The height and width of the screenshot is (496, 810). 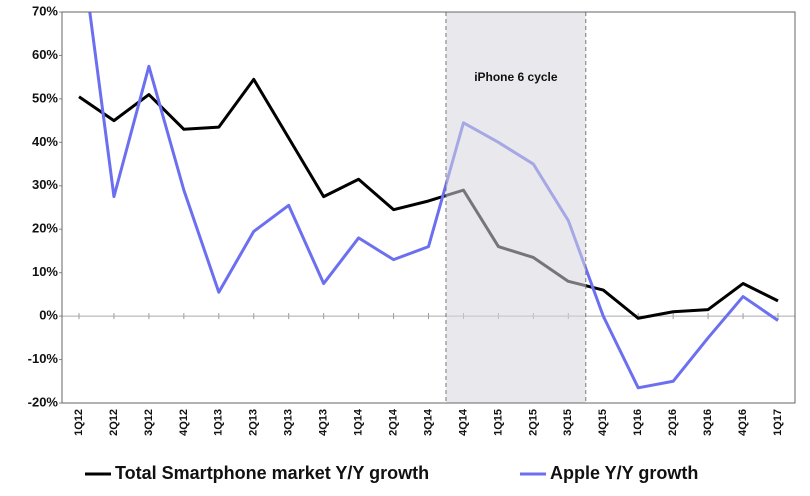 What do you see at coordinates (568, 422) in the screenshot?
I see `x-tick-label: 3Q15` at bounding box center [568, 422].